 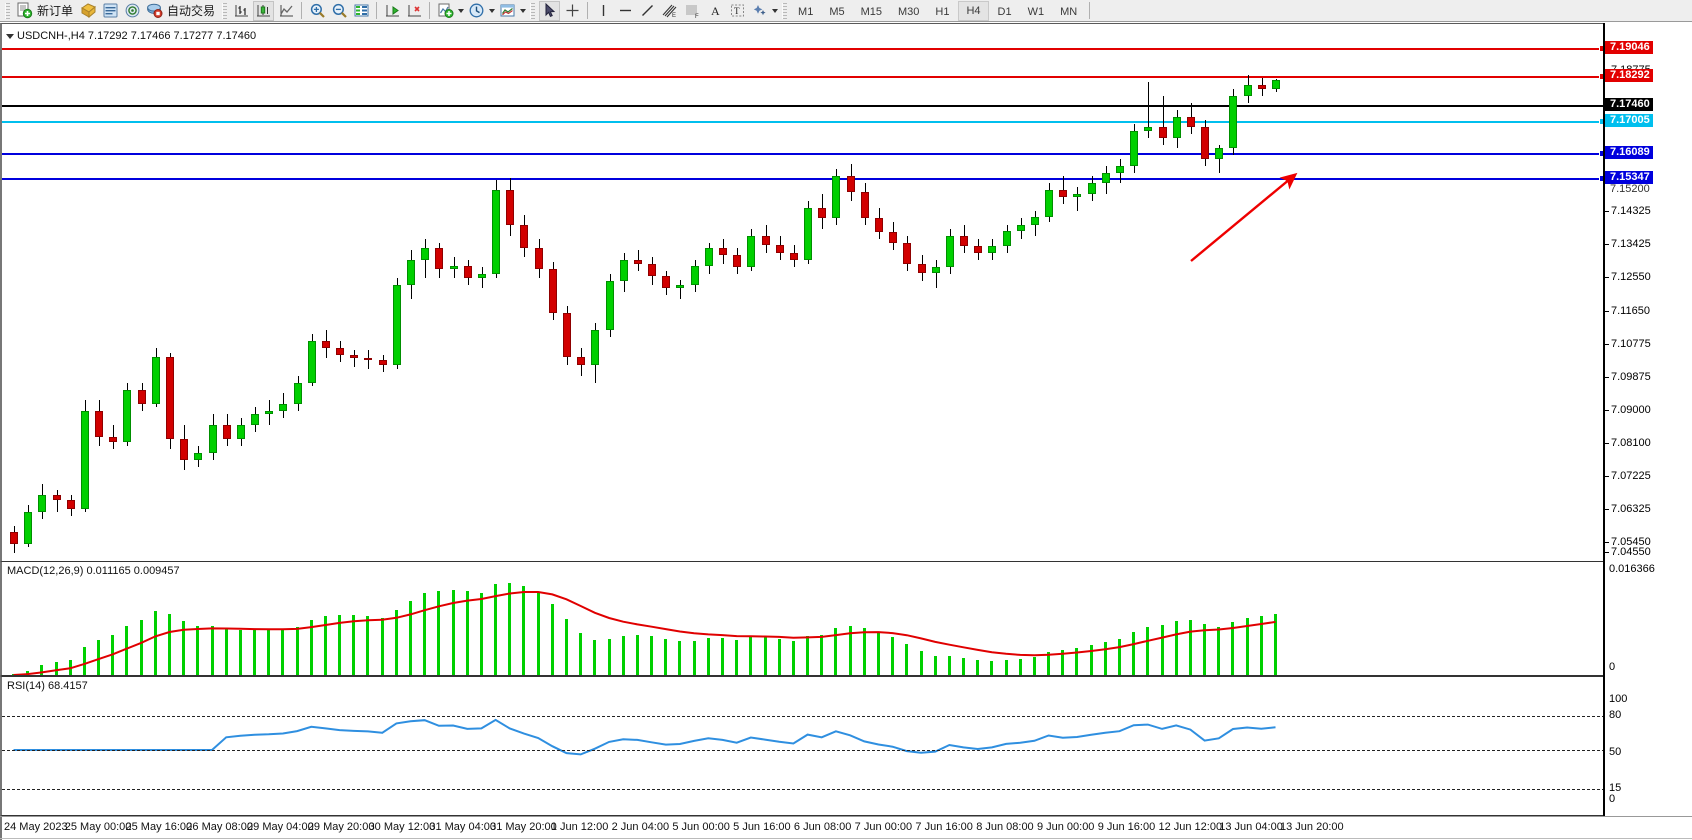 I want to click on autotrading-icon, so click(x=154, y=11).